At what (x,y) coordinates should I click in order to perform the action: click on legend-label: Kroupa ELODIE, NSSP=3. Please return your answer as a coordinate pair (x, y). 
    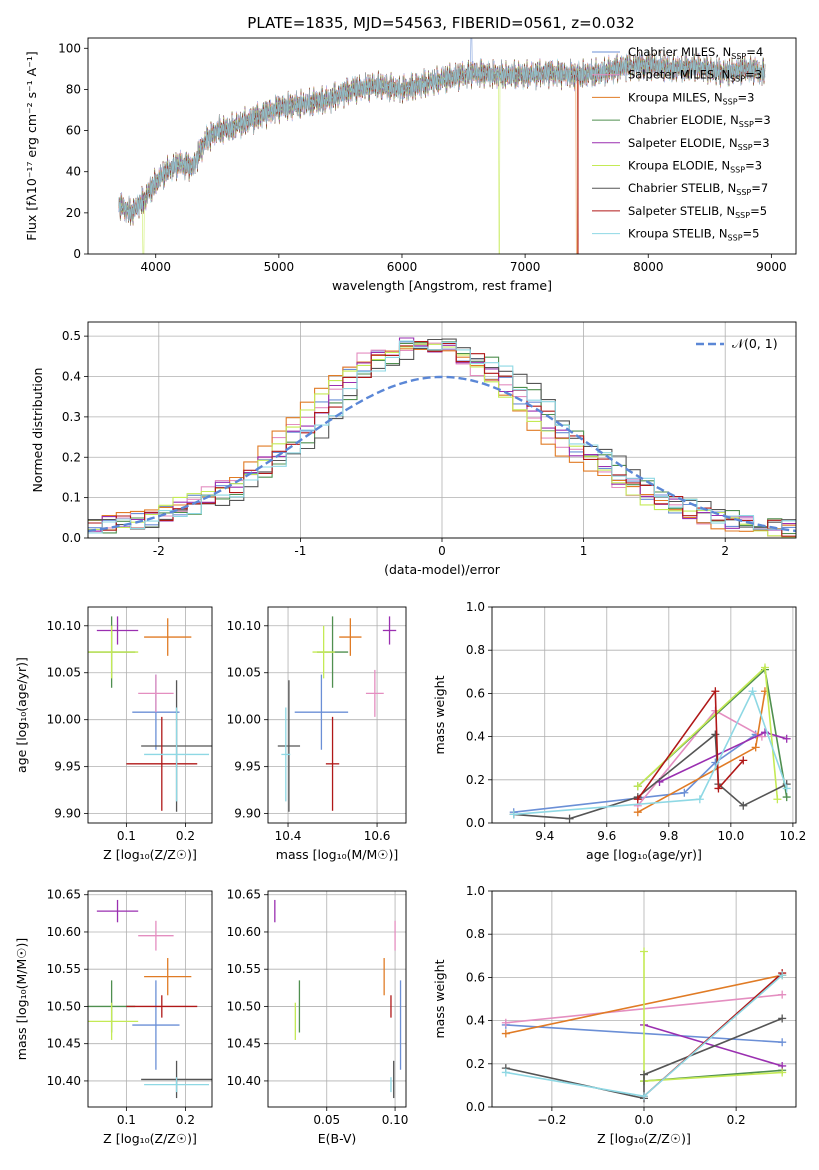
    Looking at the image, I should click on (695, 167).